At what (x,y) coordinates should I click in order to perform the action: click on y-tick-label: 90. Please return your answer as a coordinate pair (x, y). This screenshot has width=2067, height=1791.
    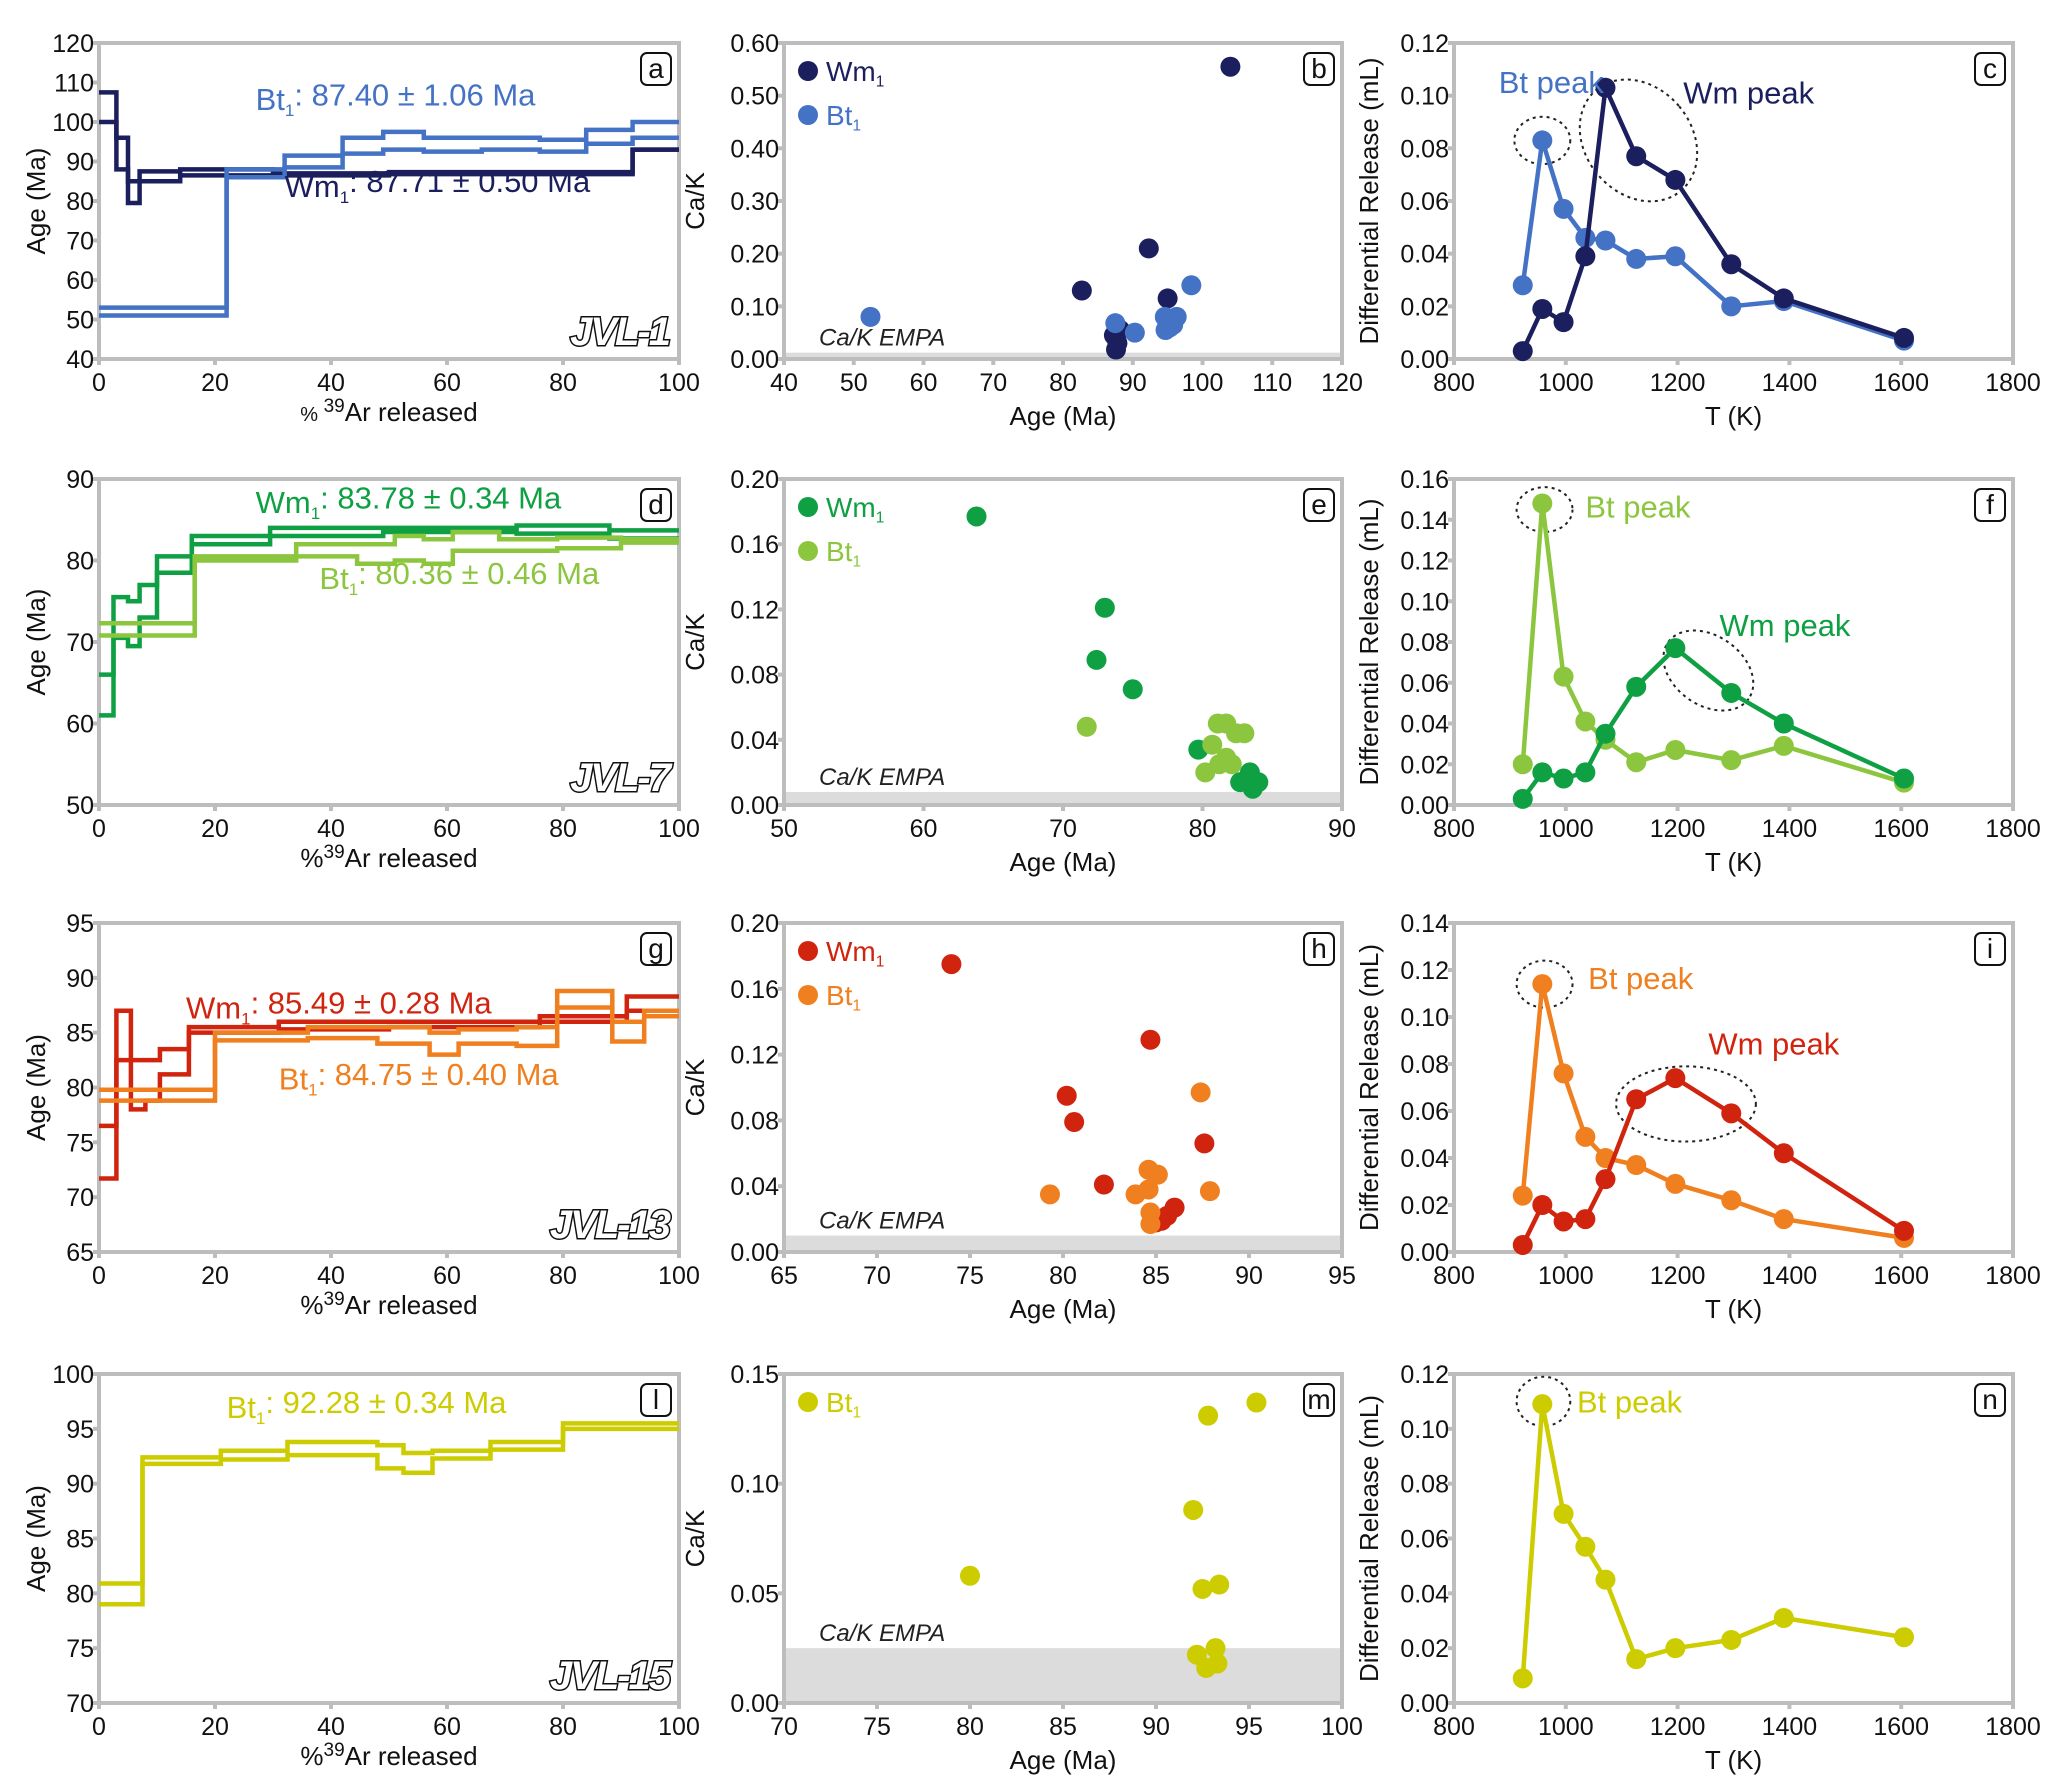
    Looking at the image, I should click on (80, 1485).